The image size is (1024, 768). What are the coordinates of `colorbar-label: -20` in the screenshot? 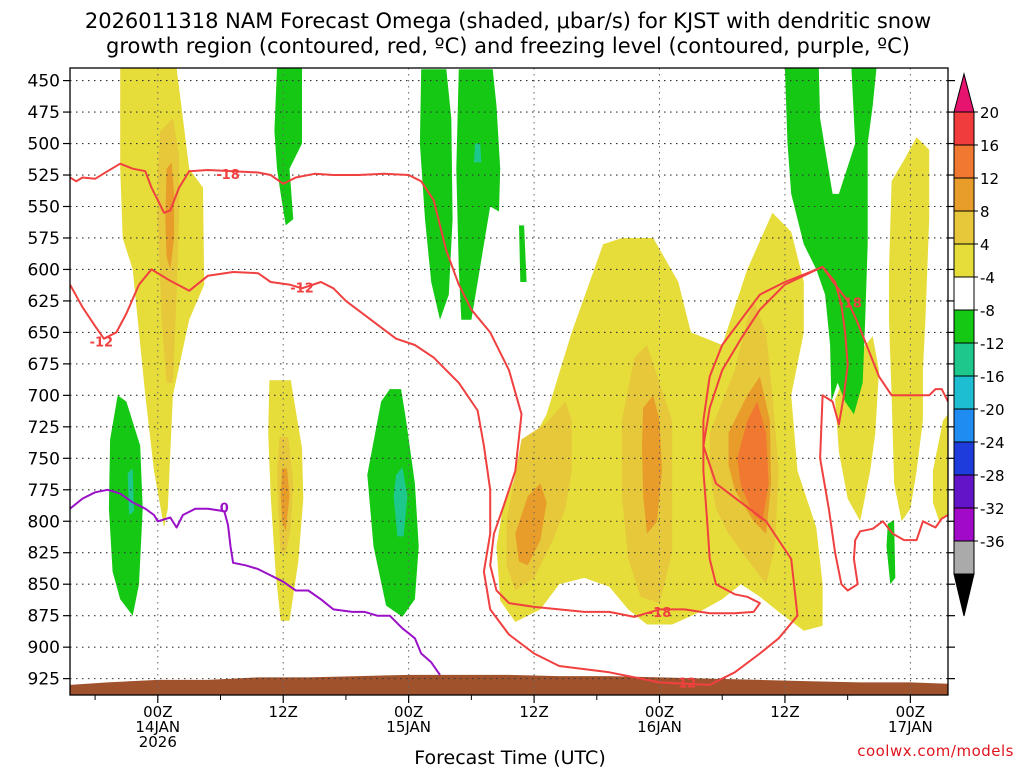 It's located at (992, 410).